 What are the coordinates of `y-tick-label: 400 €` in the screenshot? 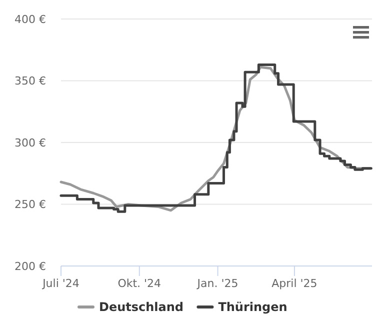 It's located at (30, 19).